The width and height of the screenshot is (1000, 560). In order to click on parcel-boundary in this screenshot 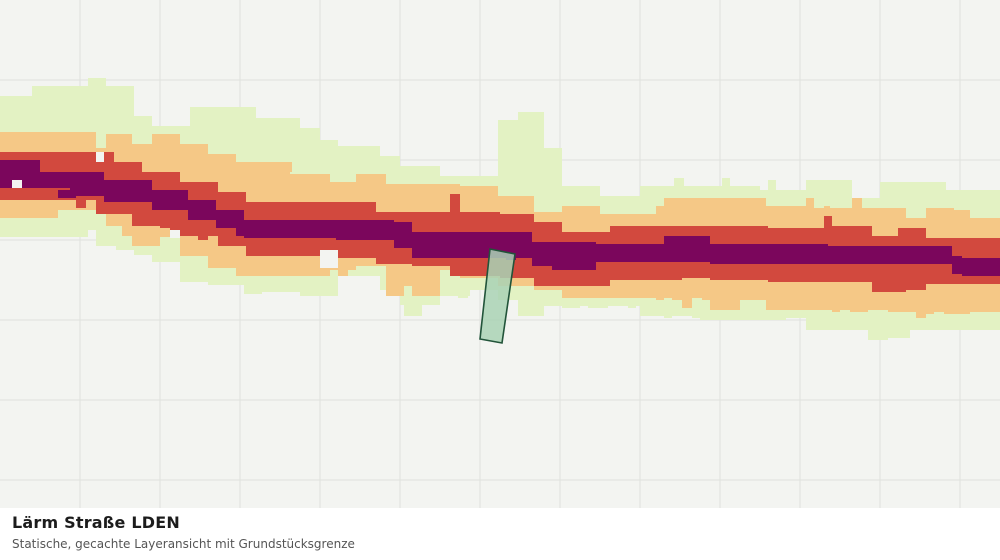, I will do `click(497, 296)`.